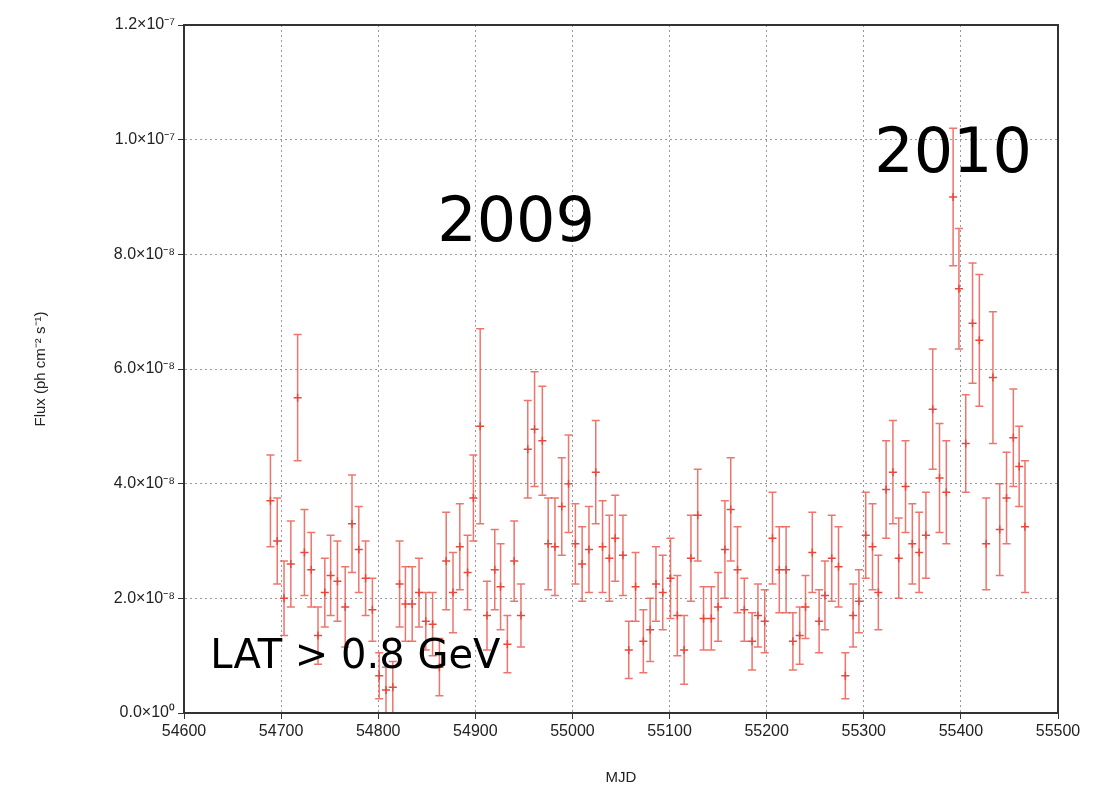 This screenshot has width=1102, height=797. I want to click on x-tick-label: 55200, so click(767, 731).